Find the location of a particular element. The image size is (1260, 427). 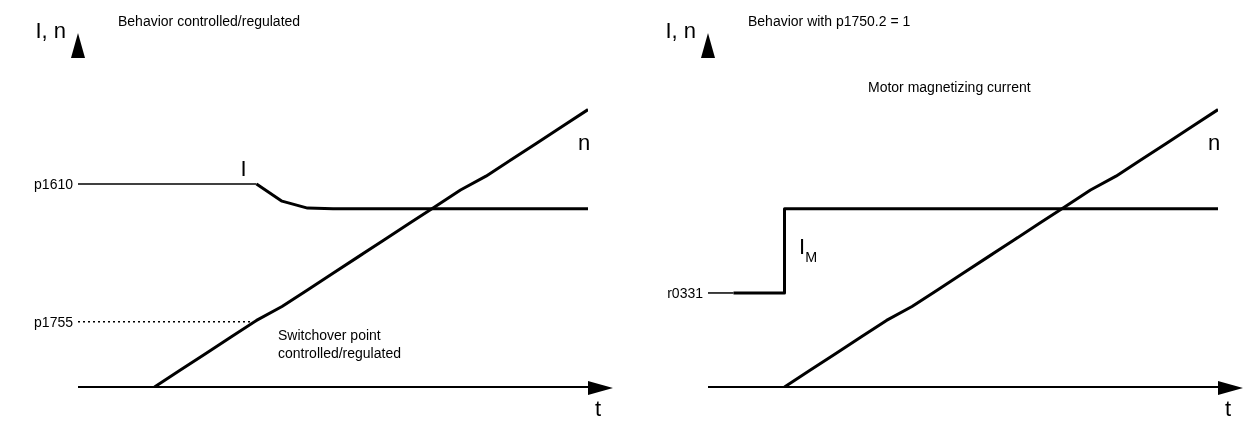

series-label: I$_{M}$ is located at coordinates (808, 249).